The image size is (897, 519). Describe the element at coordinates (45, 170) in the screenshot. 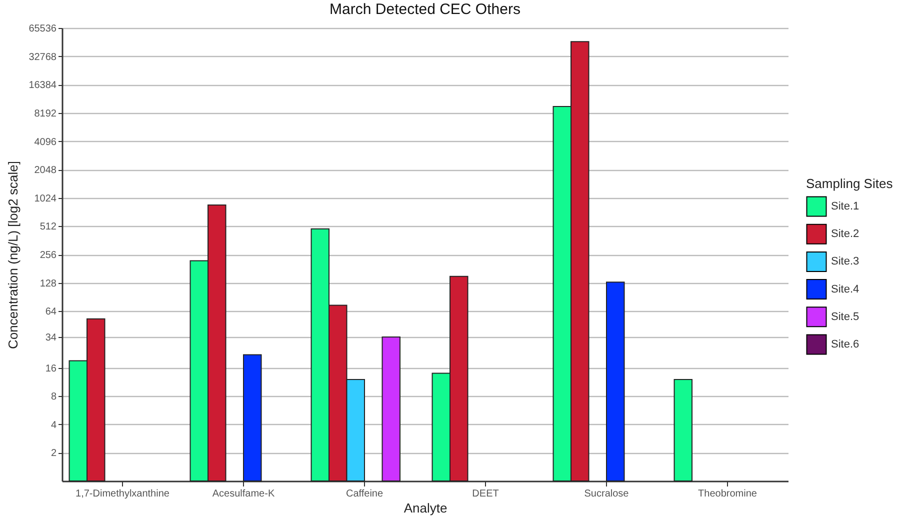

I see `y-tick-label: 2048` at that location.